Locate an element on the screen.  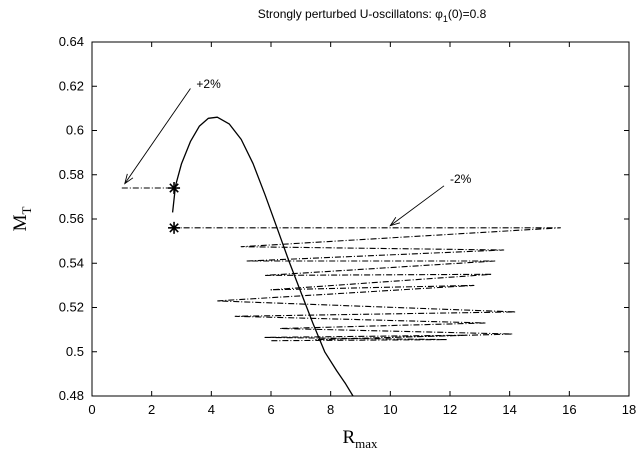
y-tick-label: 0.52 is located at coordinates (71, 307).